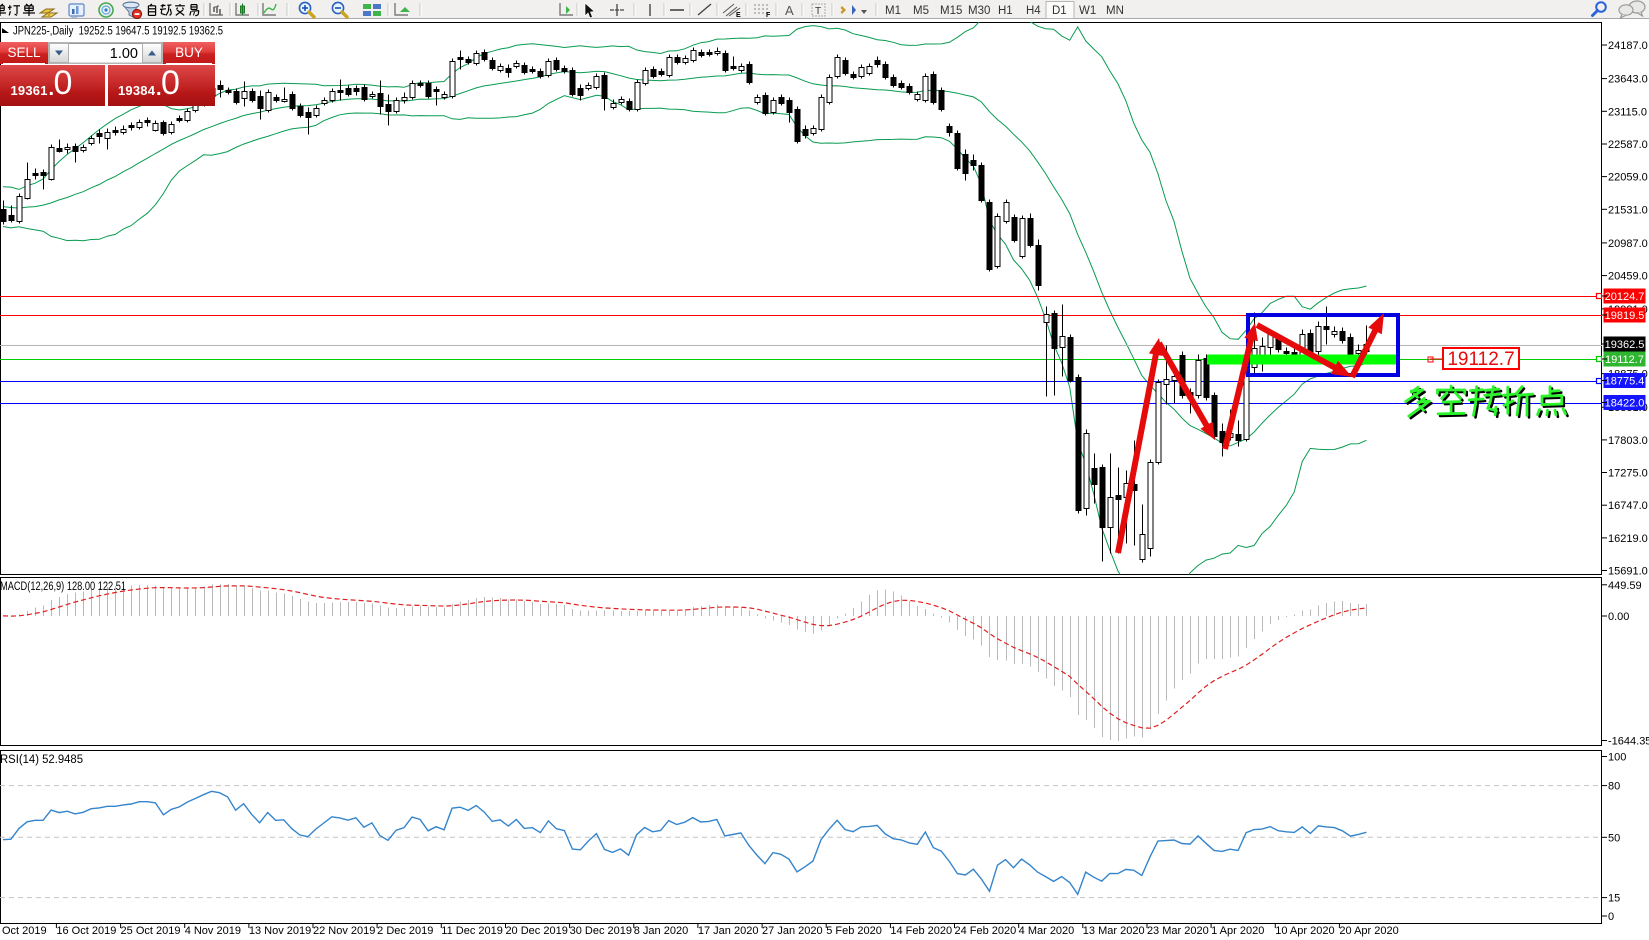 Image resolution: width=1649 pixels, height=940 pixels. What do you see at coordinates (1115, 11) in the screenshot?
I see `svg-text: MN` at bounding box center [1115, 11].